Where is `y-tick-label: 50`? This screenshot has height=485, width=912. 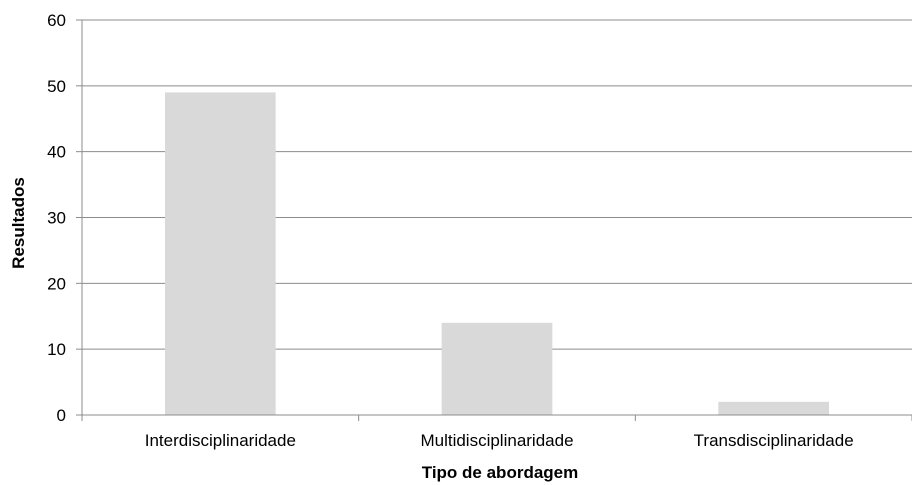
y-tick-label: 50 is located at coordinates (56, 86).